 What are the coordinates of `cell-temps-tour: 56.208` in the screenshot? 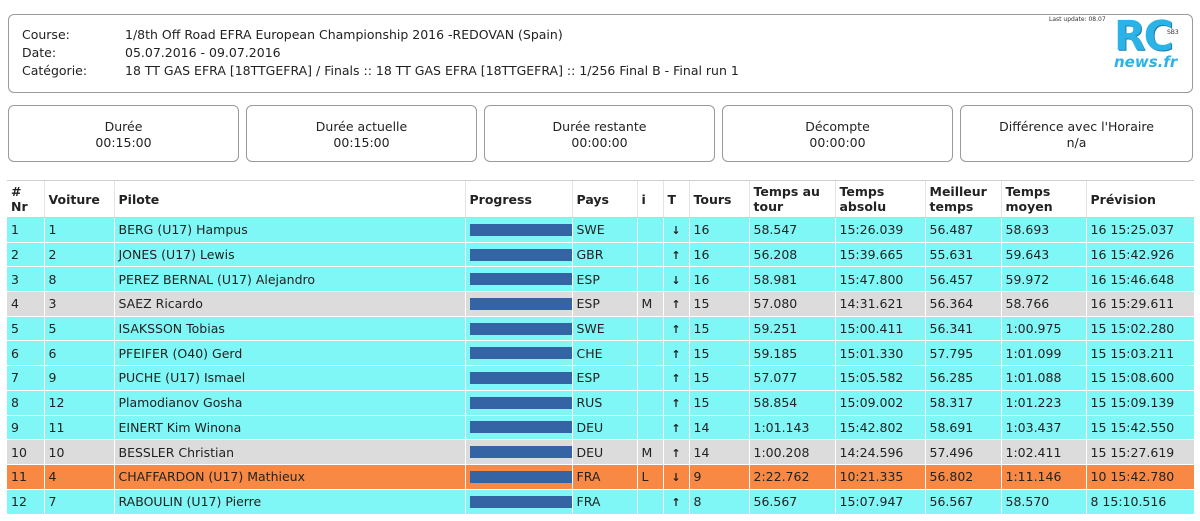 It's located at (791, 254).